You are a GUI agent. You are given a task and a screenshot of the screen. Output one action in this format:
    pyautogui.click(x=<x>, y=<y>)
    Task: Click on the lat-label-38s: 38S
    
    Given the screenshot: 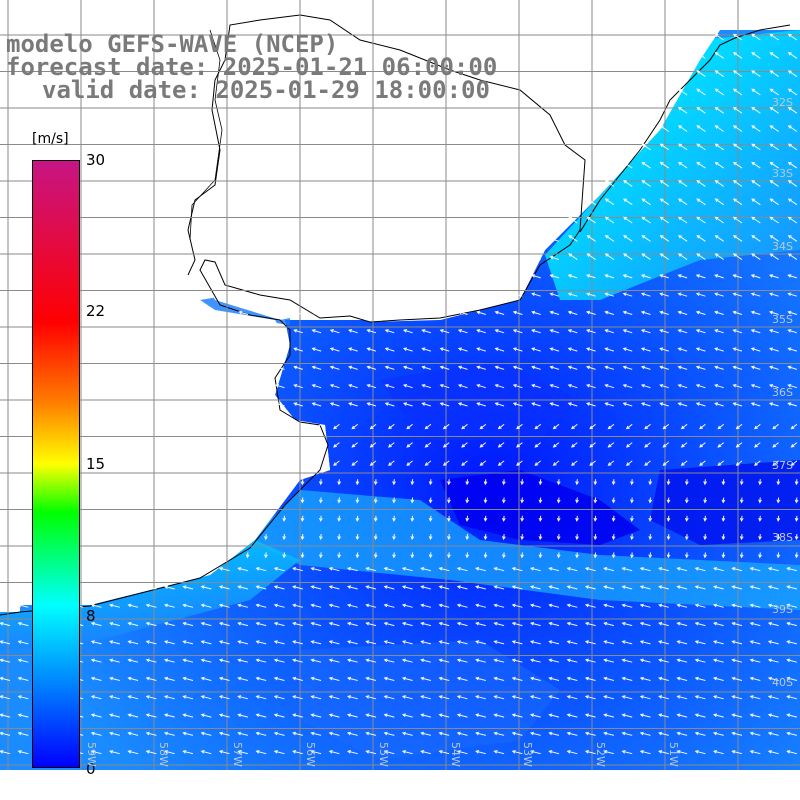 What is the action you would take?
    pyautogui.click(x=782, y=537)
    